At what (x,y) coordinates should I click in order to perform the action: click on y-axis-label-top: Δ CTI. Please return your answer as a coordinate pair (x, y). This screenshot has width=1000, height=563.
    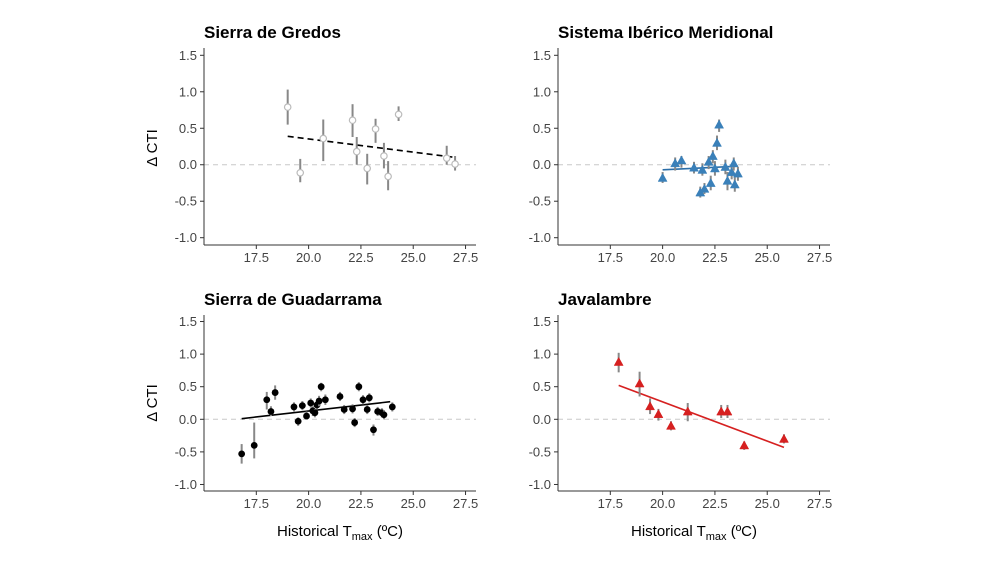
    Looking at the image, I should click on (152, 148).